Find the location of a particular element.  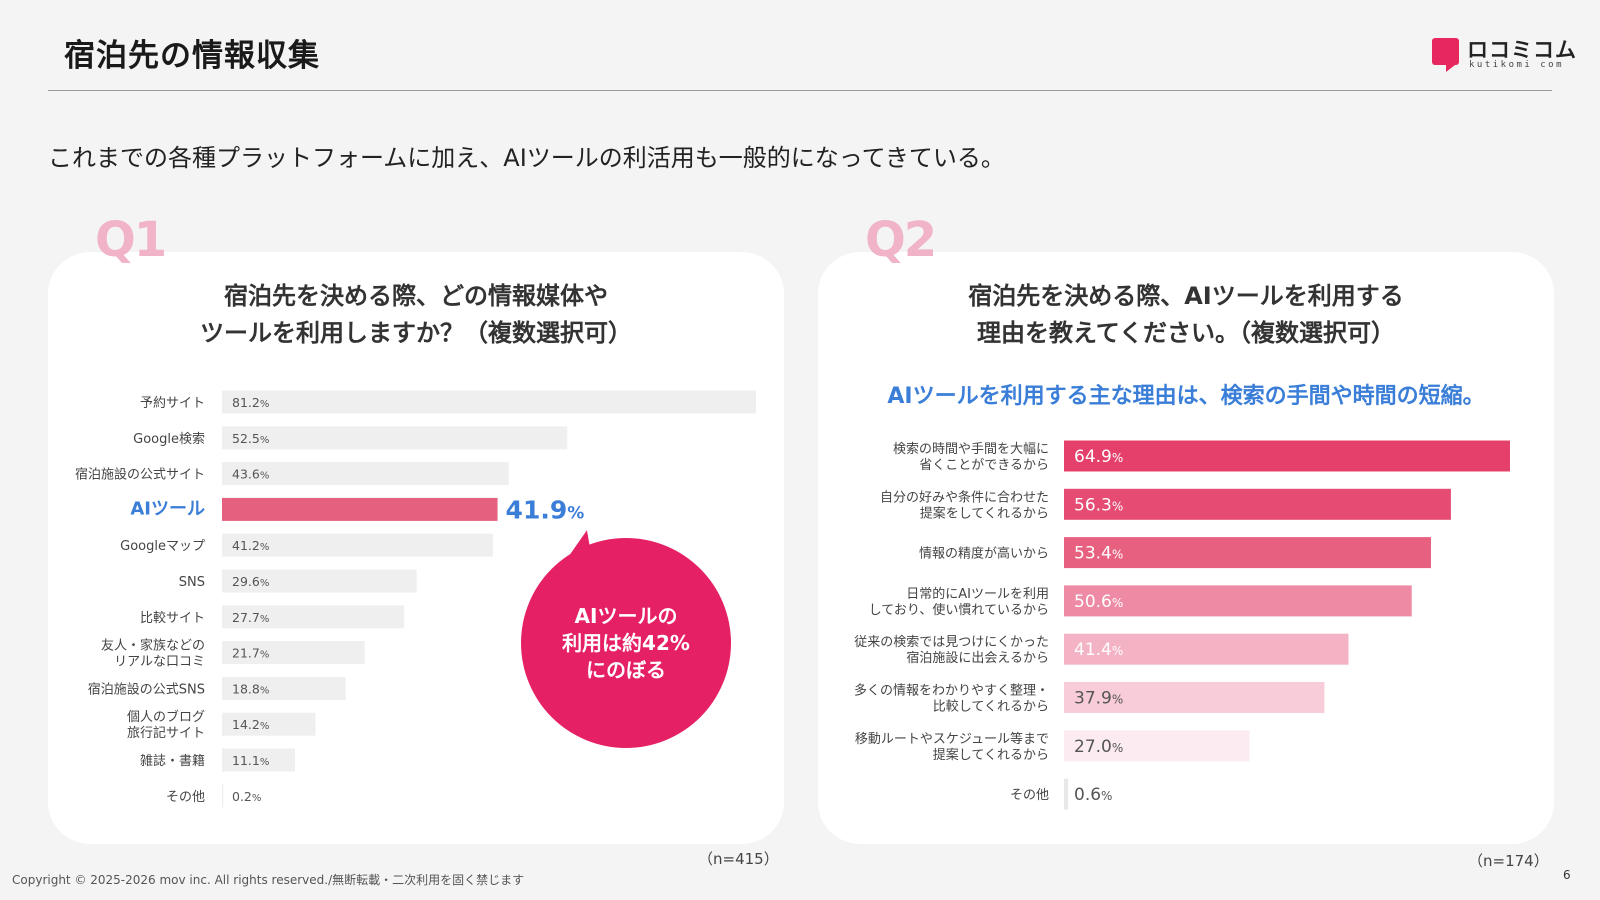

q2-question-line2: 理由を教えてください。（複数選択可） is located at coordinates (1186, 333).